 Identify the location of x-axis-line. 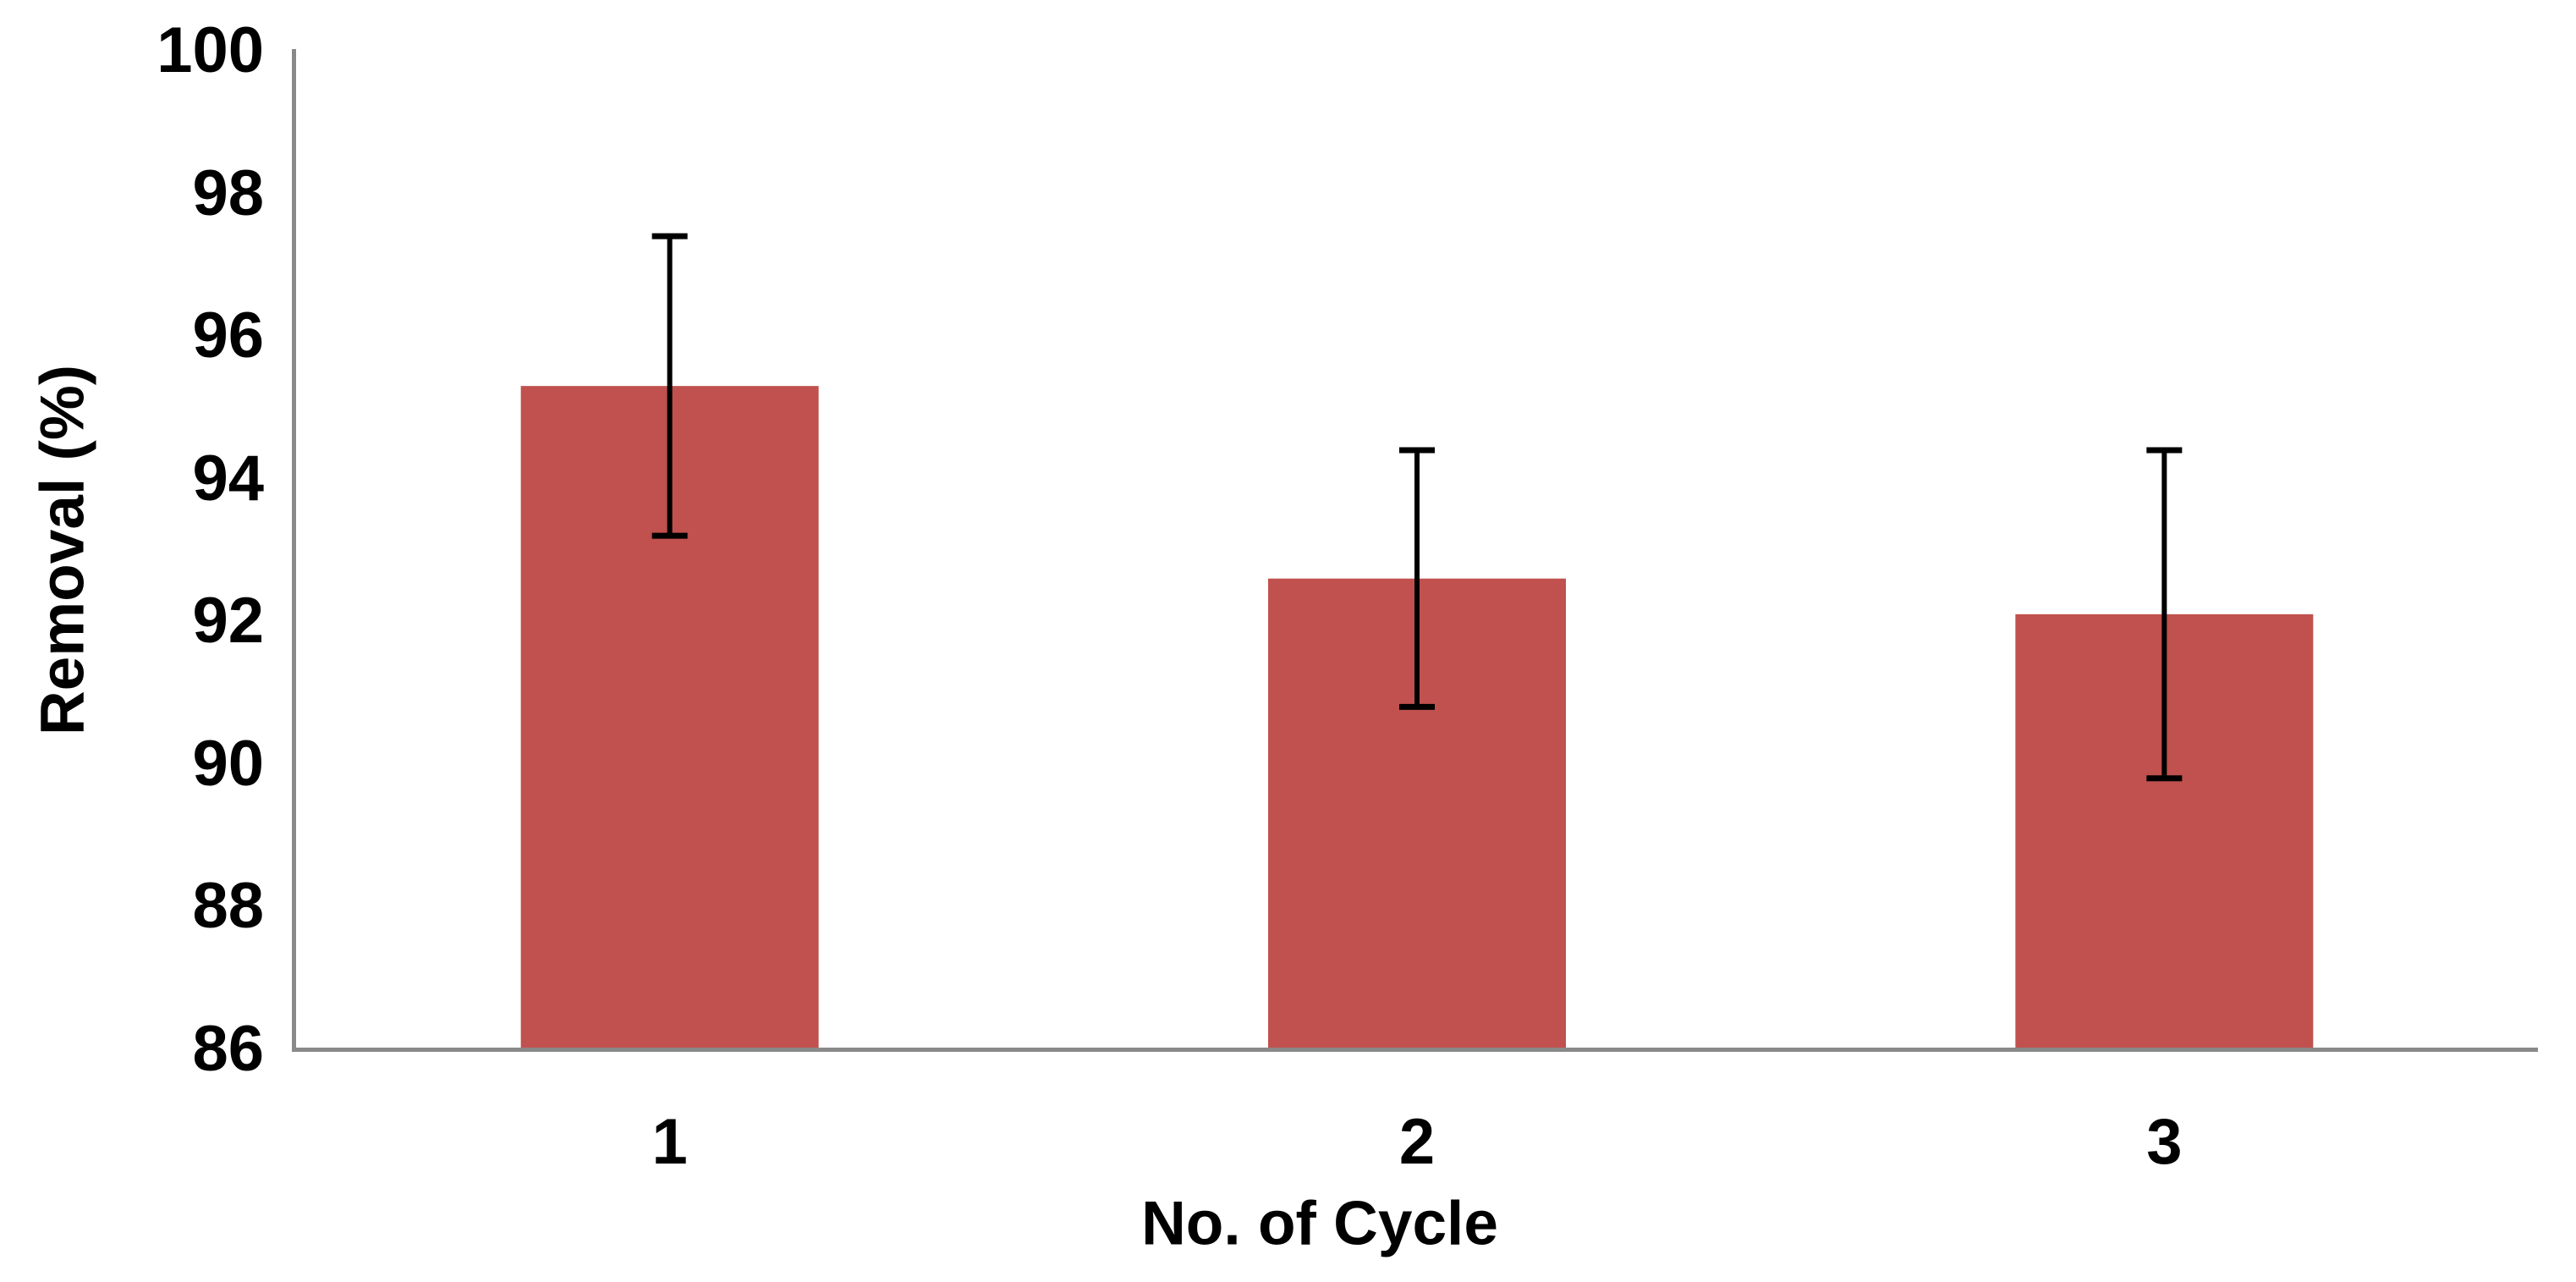
(1415, 1050).